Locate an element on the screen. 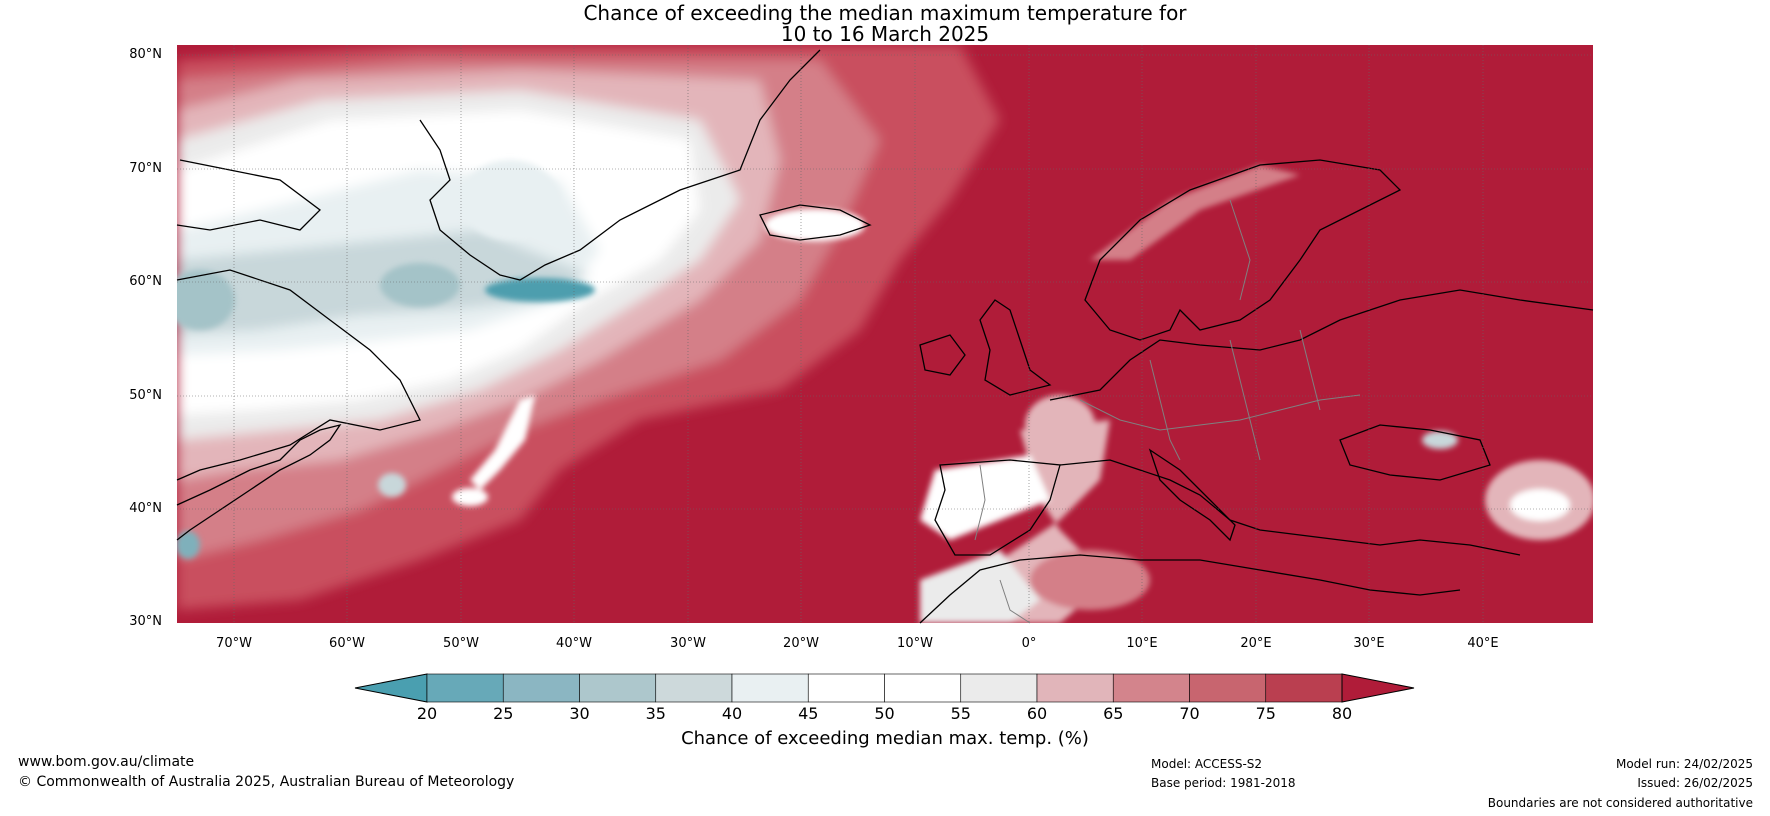 This screenshot has height=816, width=1770. colorbar-tick-25: 25 is located at coordinates (503, 713).